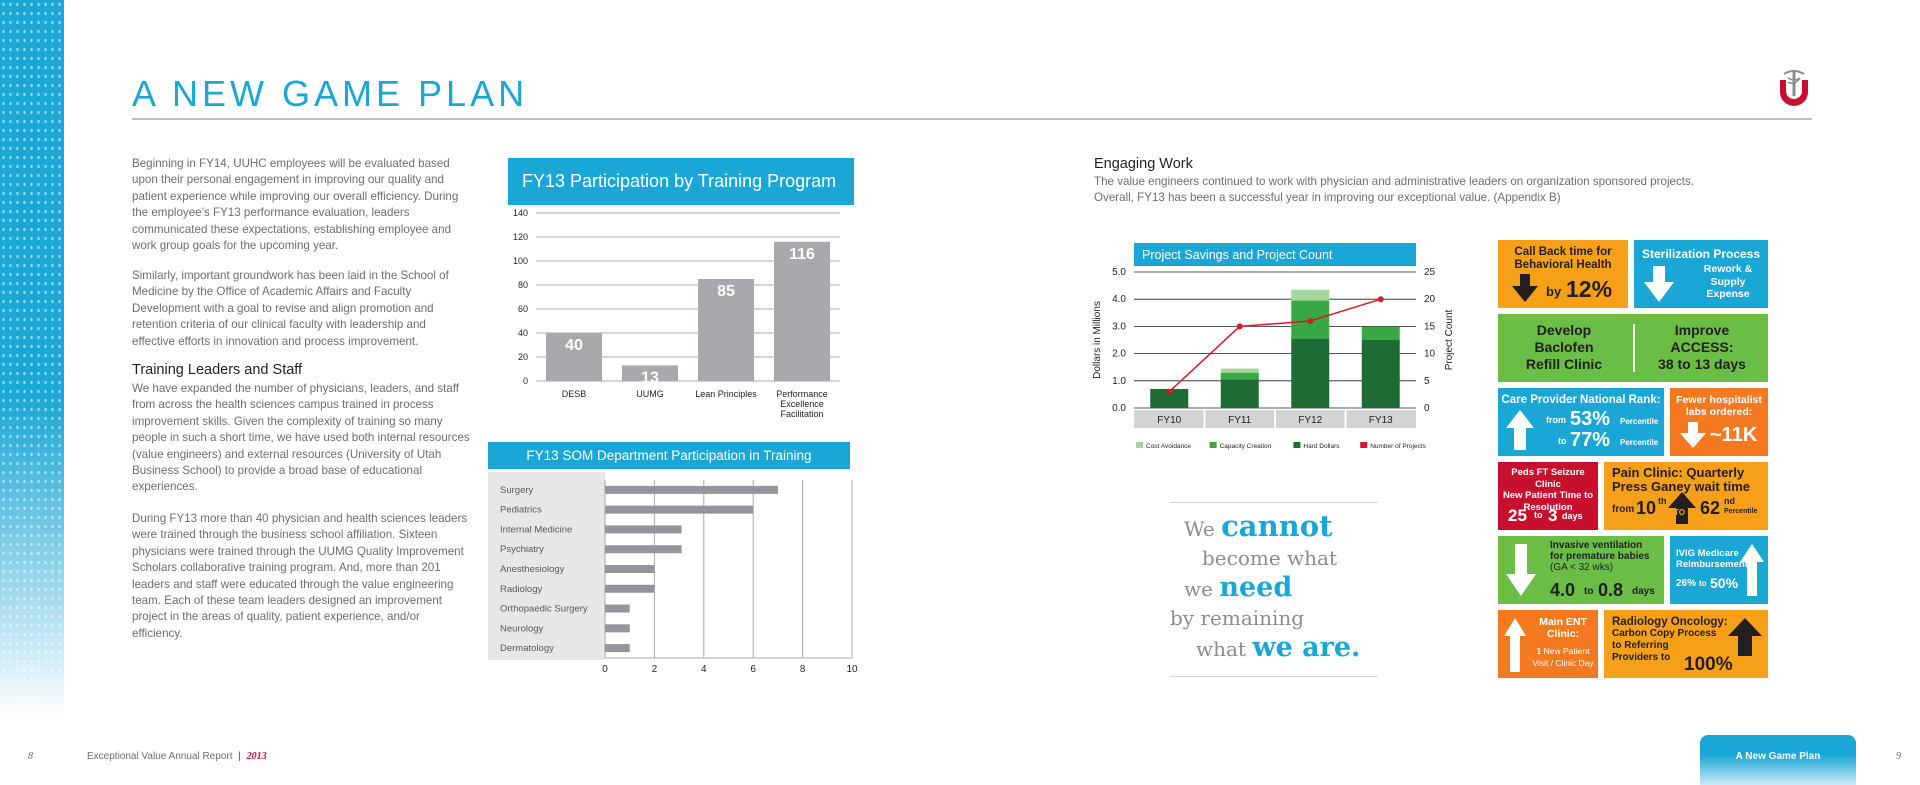 The width and height of the screenshot is (1920, 785). I want to click on arrow-down-icon, so click(1525, 288).